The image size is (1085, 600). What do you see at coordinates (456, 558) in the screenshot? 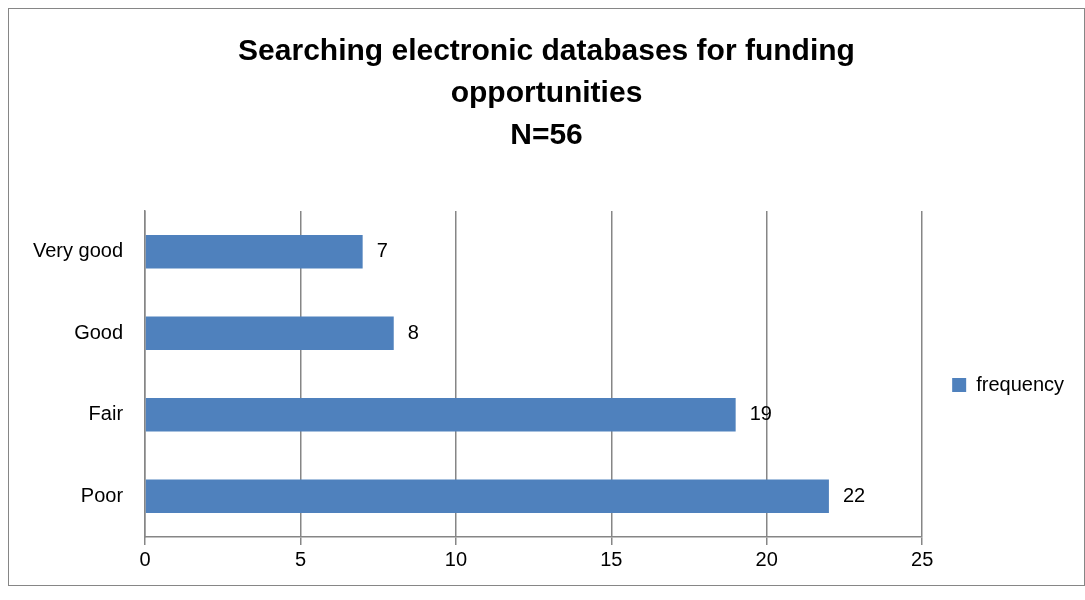
I see `x-tick-label: 10` at bounding box center [456, 558].